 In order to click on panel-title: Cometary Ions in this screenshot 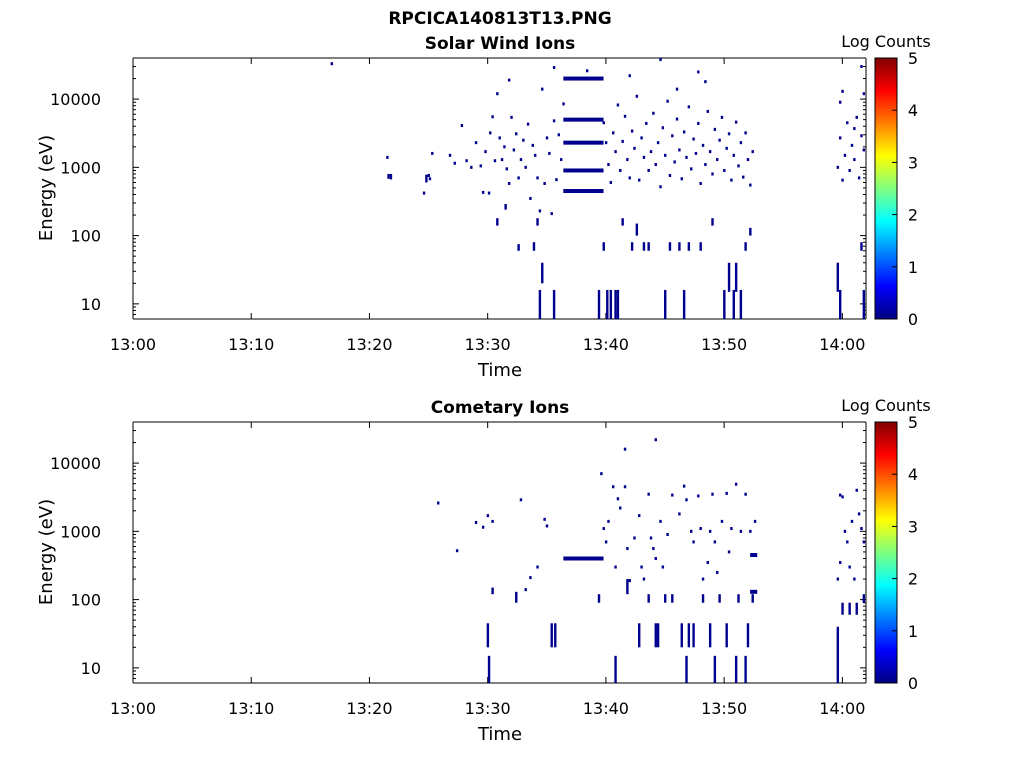, I will do `click(500, 408)`.